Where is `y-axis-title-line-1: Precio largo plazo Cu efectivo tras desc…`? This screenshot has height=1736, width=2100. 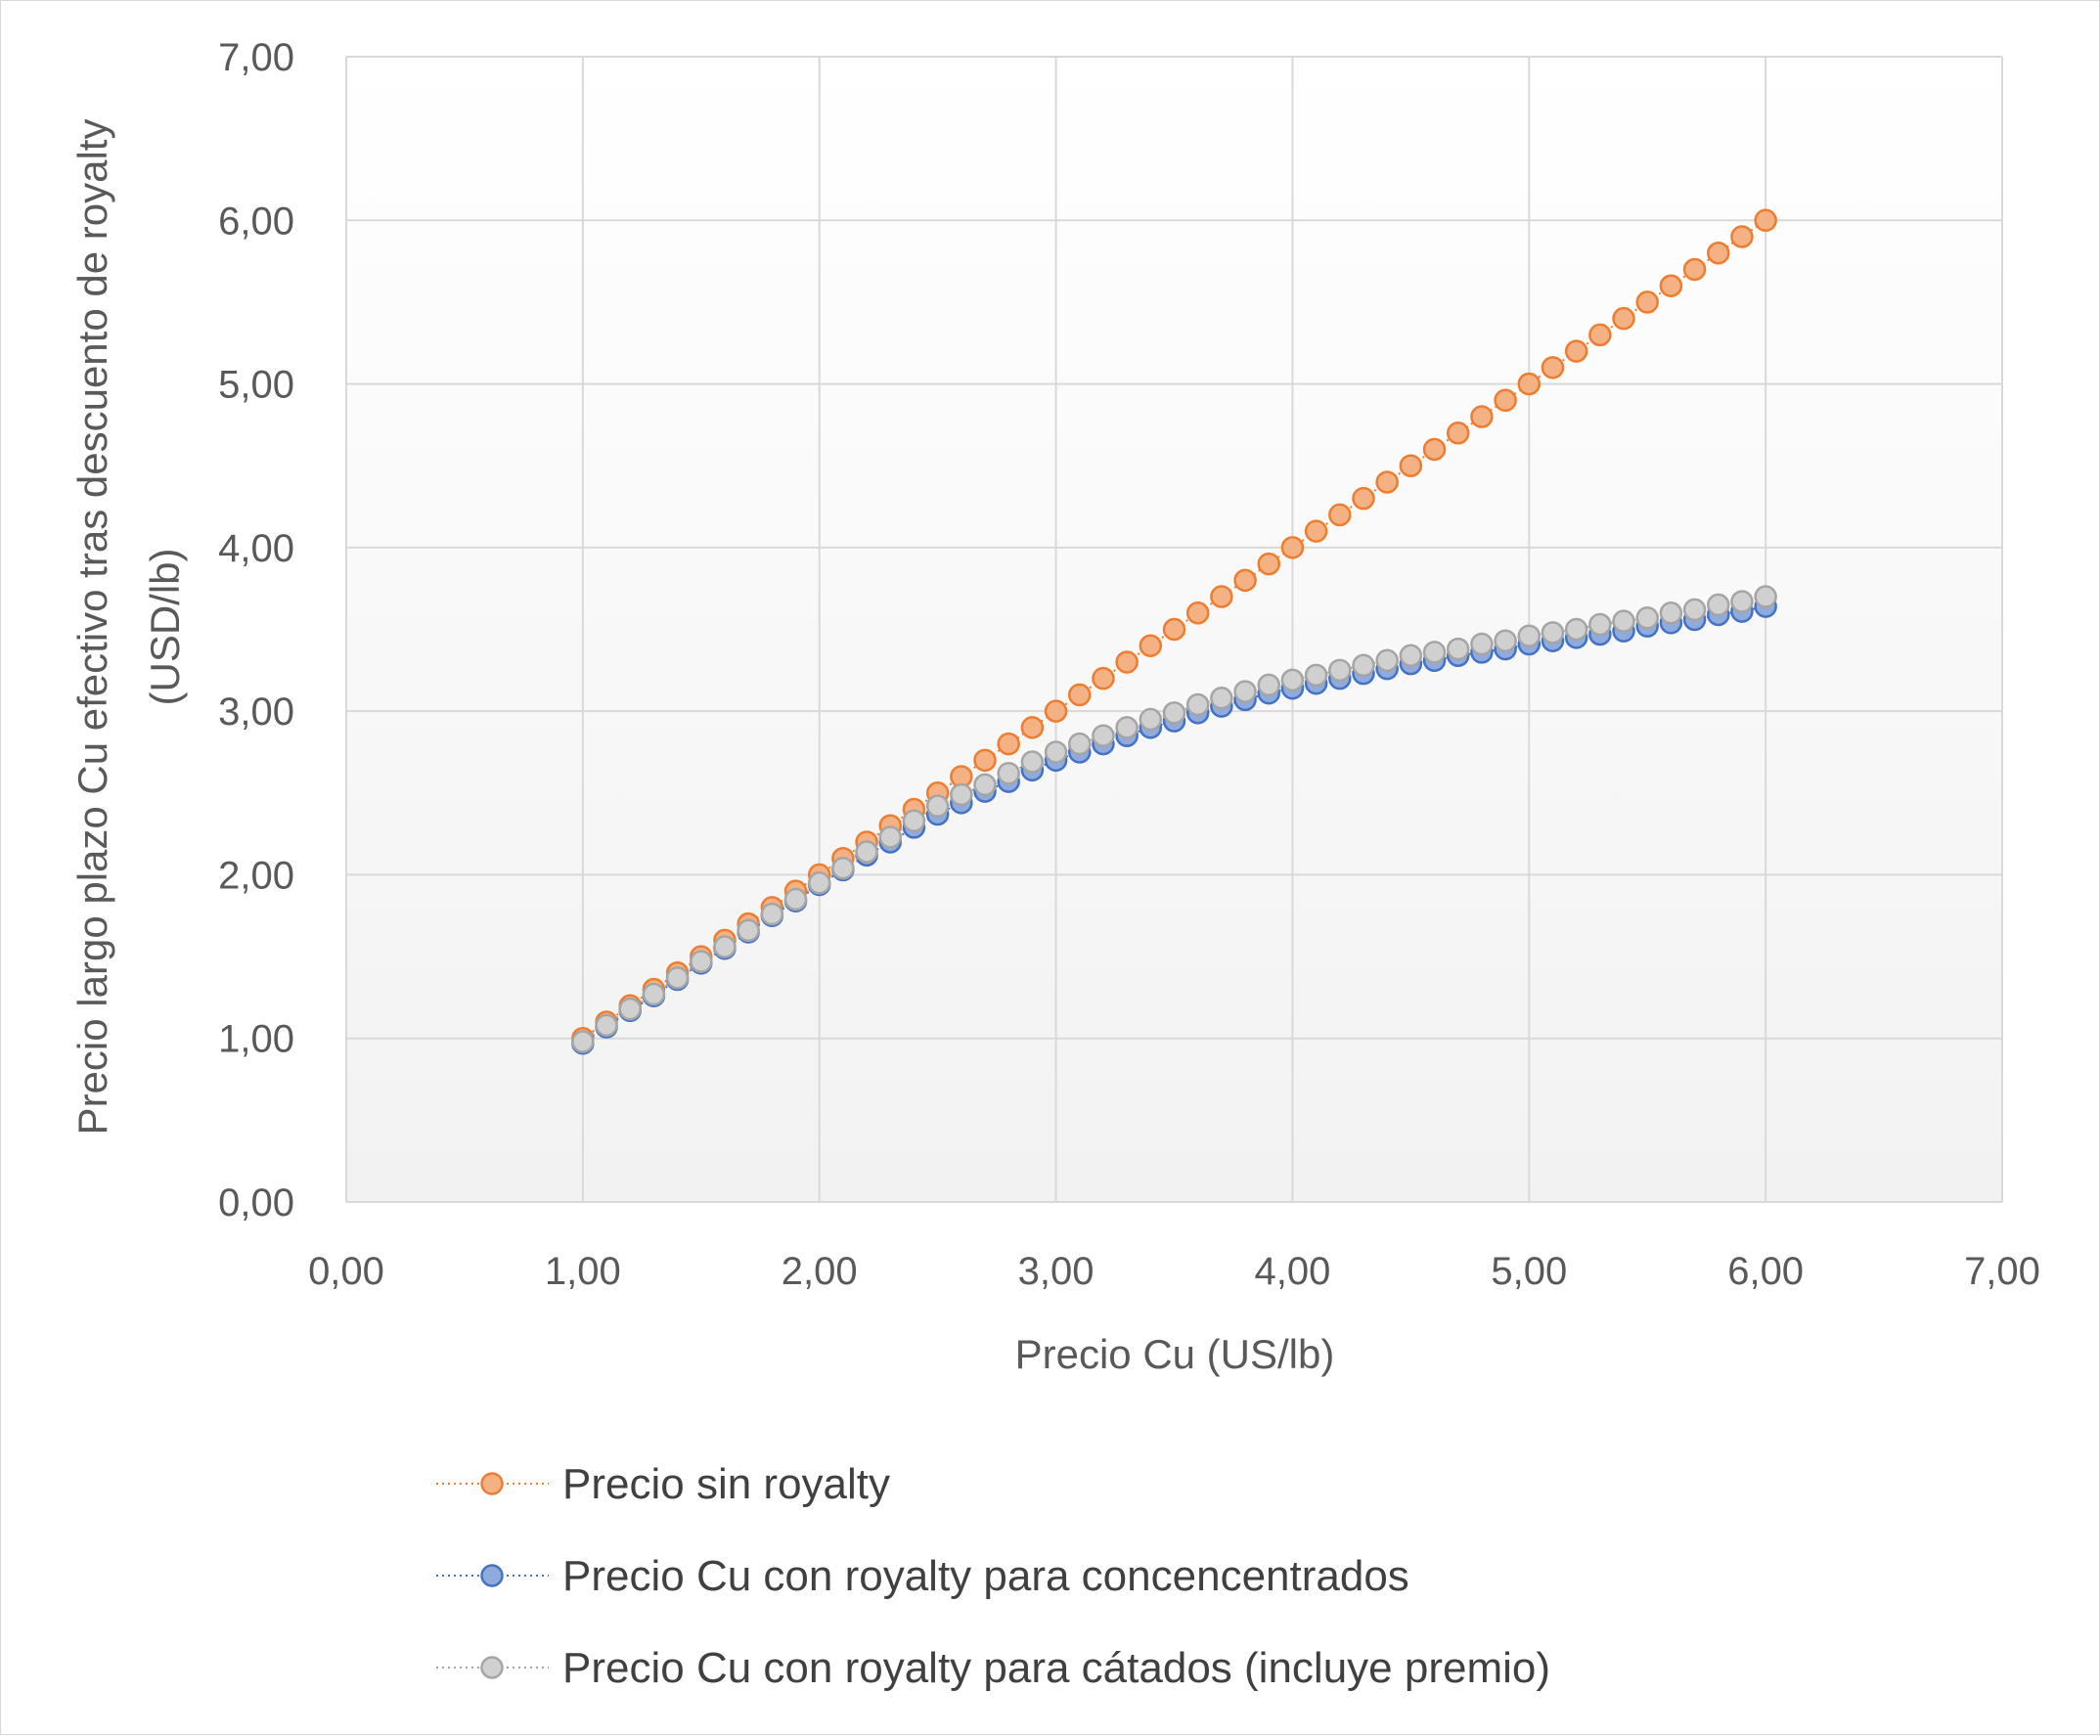
y-axis-title-line-1: Precio largo plazo Cu efectivo tras desc… is located at coordinates (92, 627).